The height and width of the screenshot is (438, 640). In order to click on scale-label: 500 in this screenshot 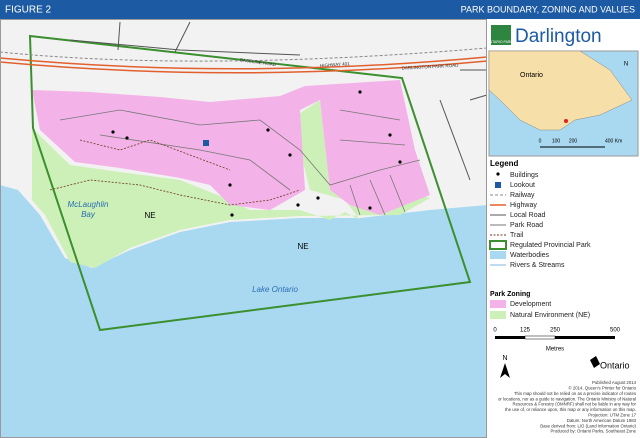, I will do `click(615, 331)`.